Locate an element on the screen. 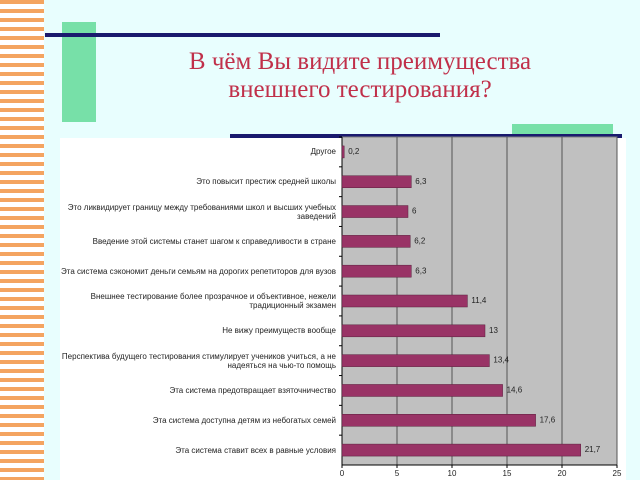 This screenshot has width=640, height=480. x-tick-label: 0 is located at coordinates (342, 473).